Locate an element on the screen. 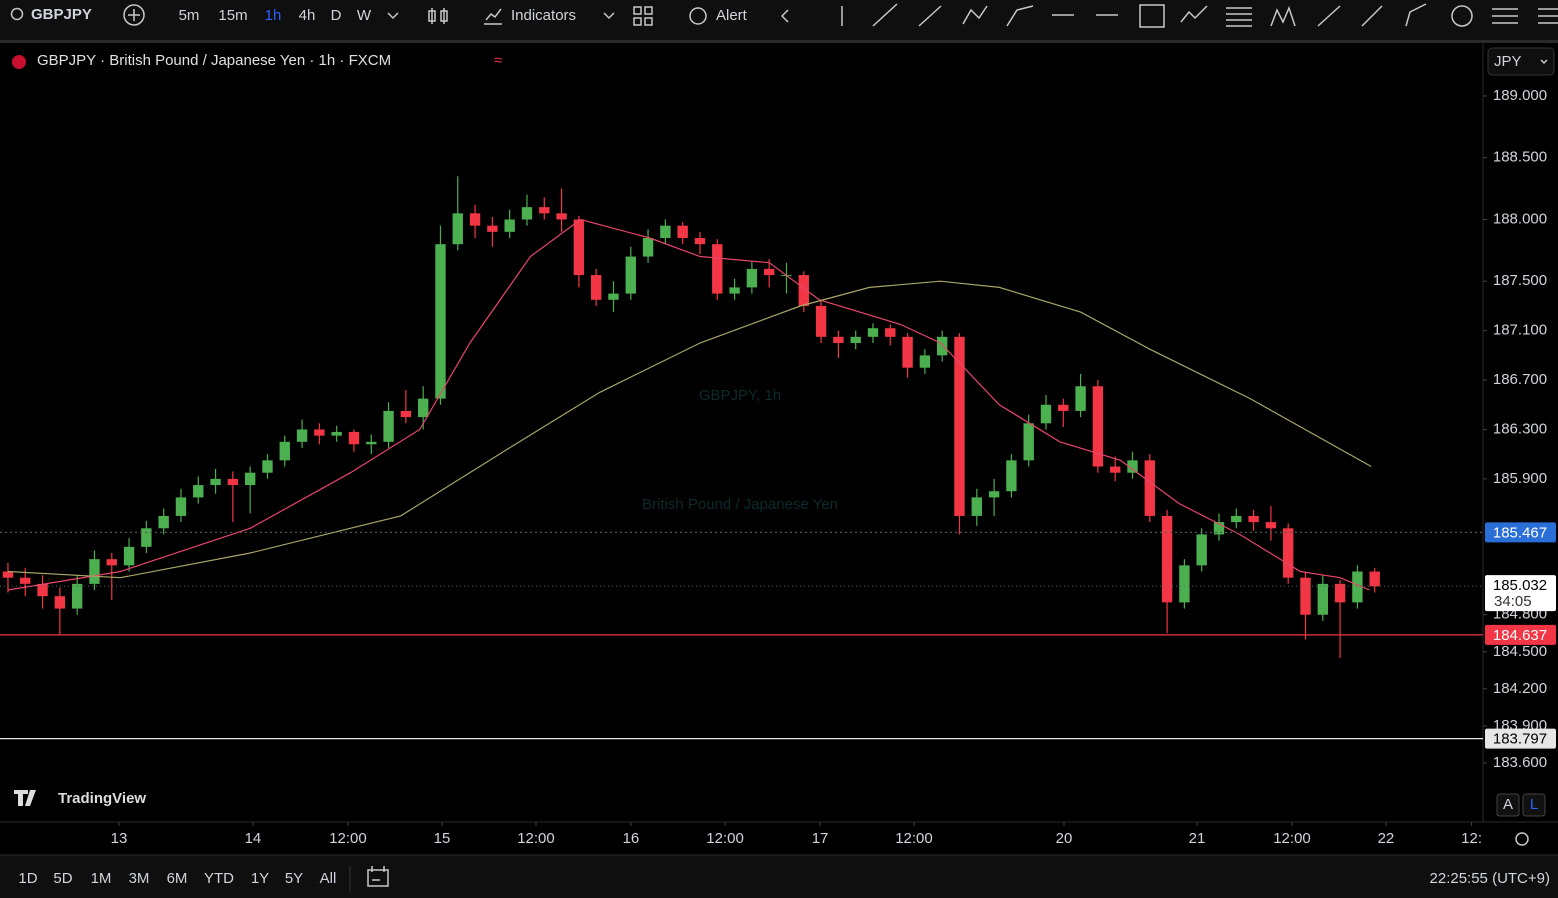 The image size is (1558, 898). currency: JPY is located at coordinates (1508, 61).